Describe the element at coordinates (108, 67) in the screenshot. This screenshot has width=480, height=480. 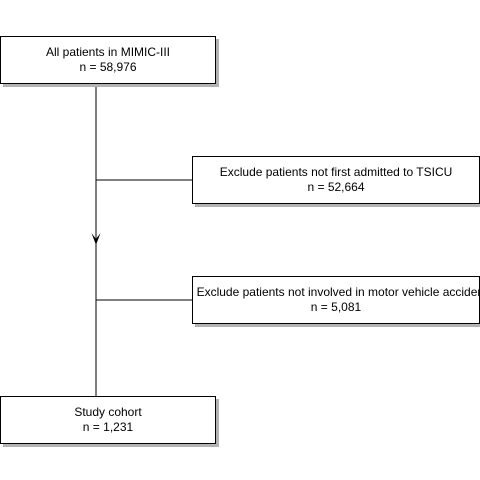
I see `source-population-count: n = 58,976` at that location.